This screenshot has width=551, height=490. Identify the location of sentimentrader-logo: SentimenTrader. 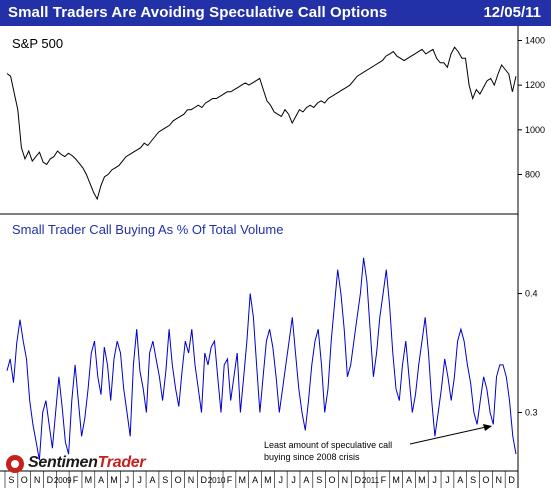
(75, 464).